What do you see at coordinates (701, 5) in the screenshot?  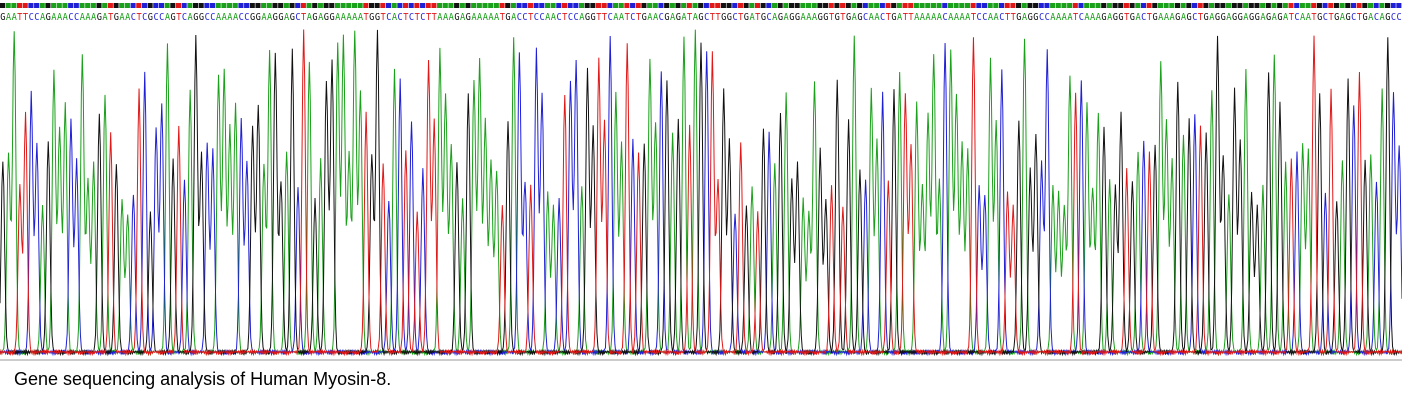 I see `quality-bar` at bounding box center [701, 5].